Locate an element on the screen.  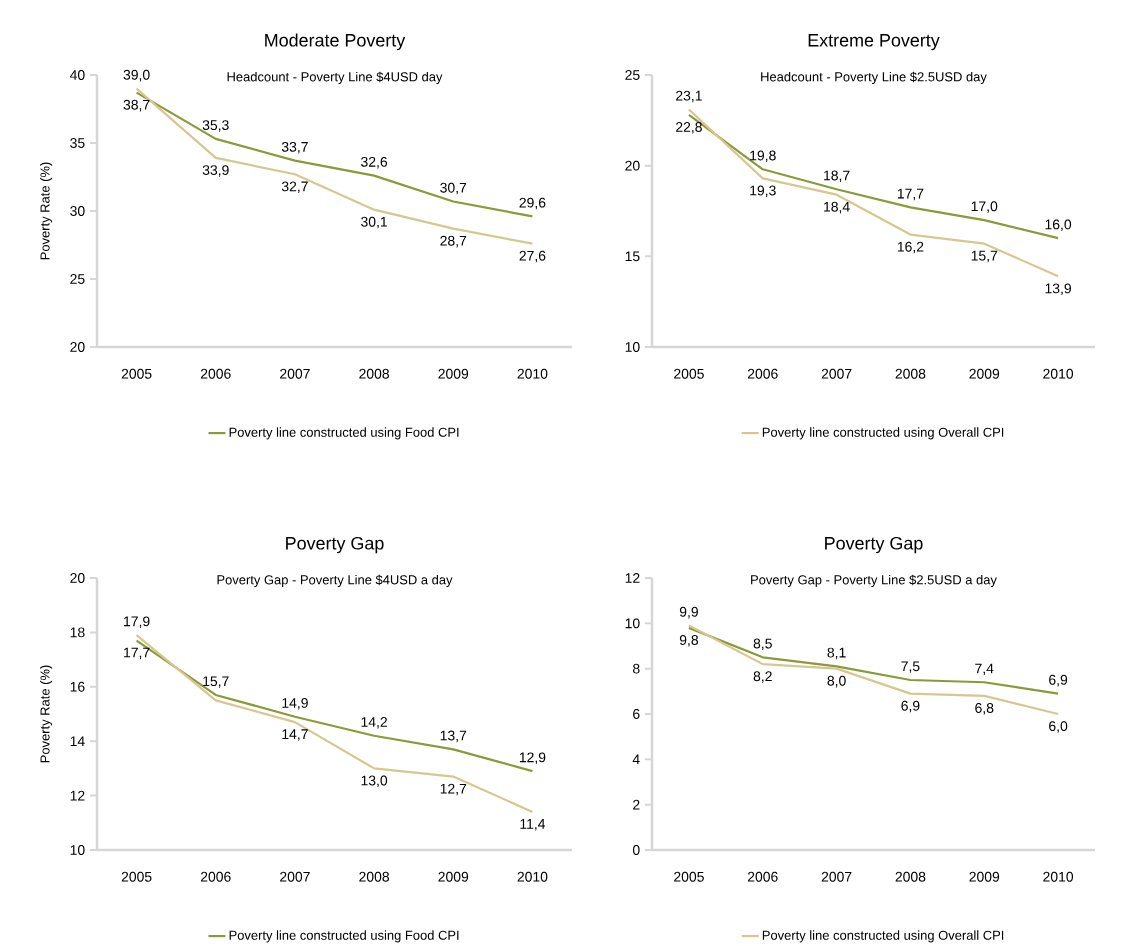
data-label: 9,9 is located at coordinates (688, 612).